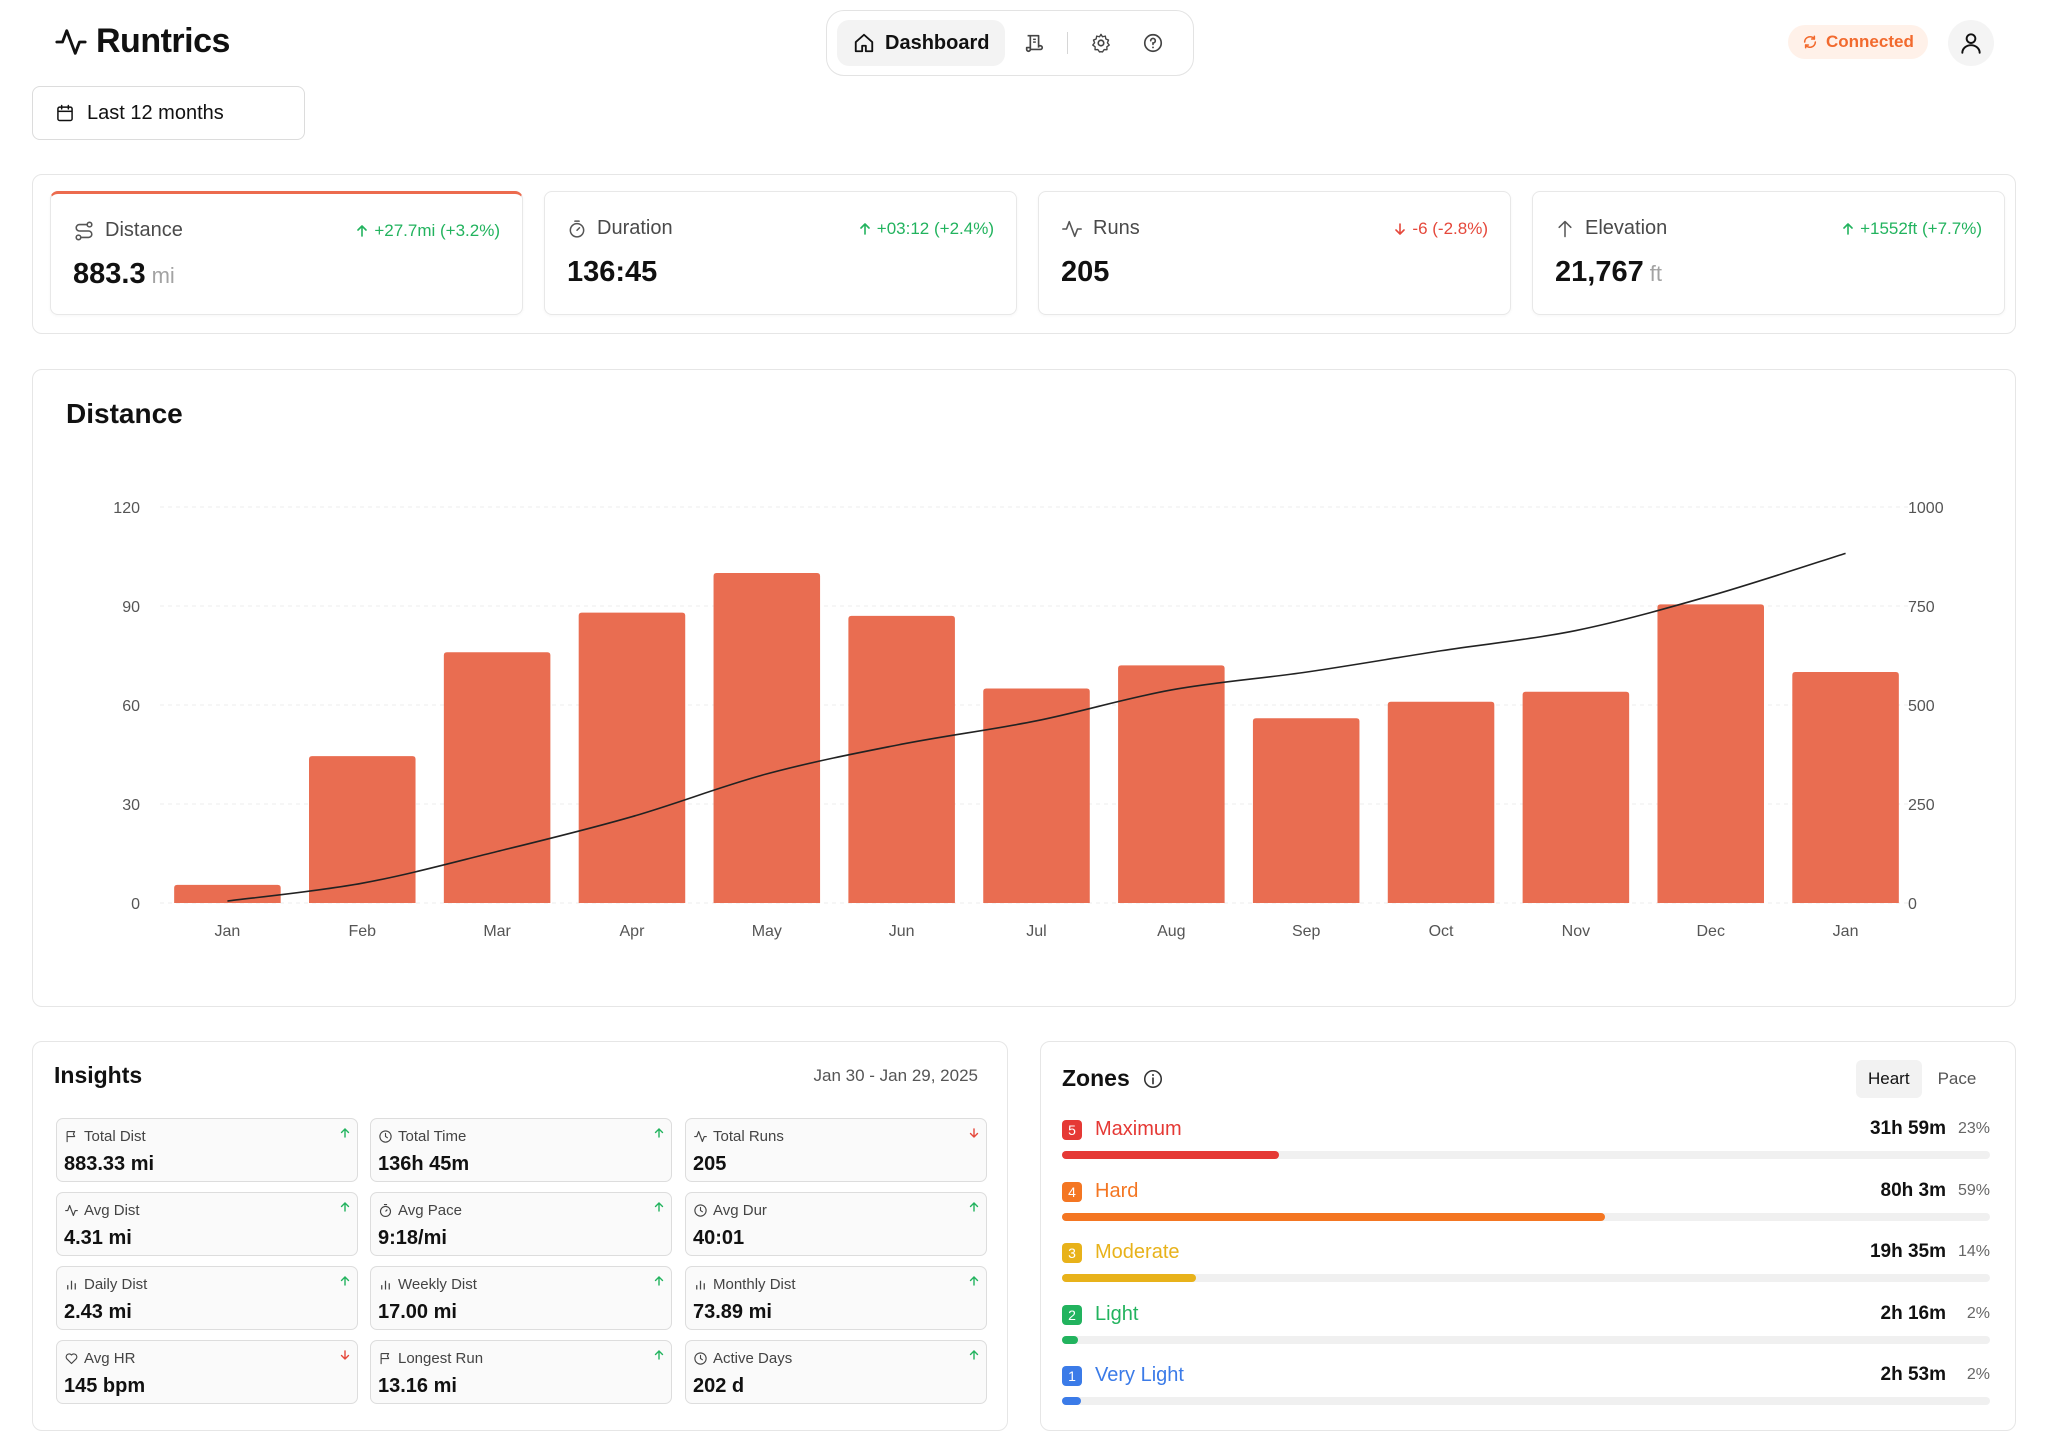  What do you see at coordinates (207, 1224) in the screenshot?
I see `insight-card: Avg Dist 4.31 mi` at bounding box center [207, 1224].